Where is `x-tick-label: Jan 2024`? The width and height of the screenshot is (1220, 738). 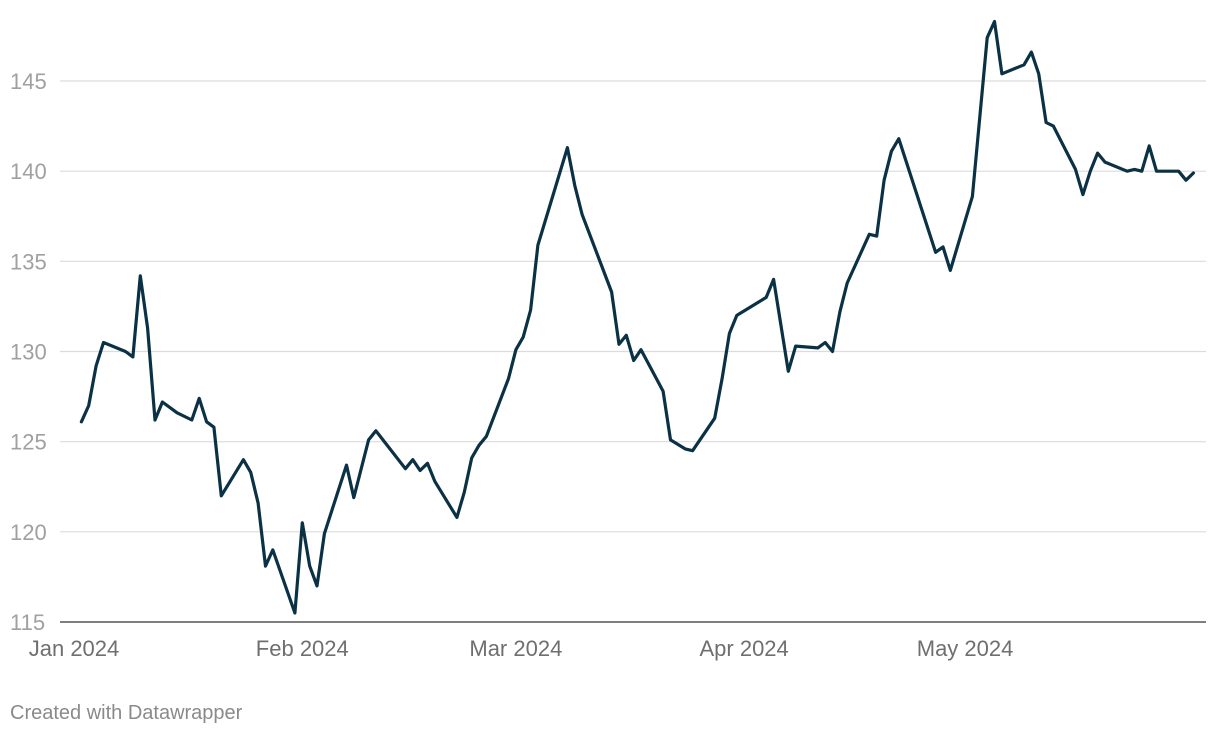 x-tick-label: Jan 2024 is located at coordinates (74, 648).